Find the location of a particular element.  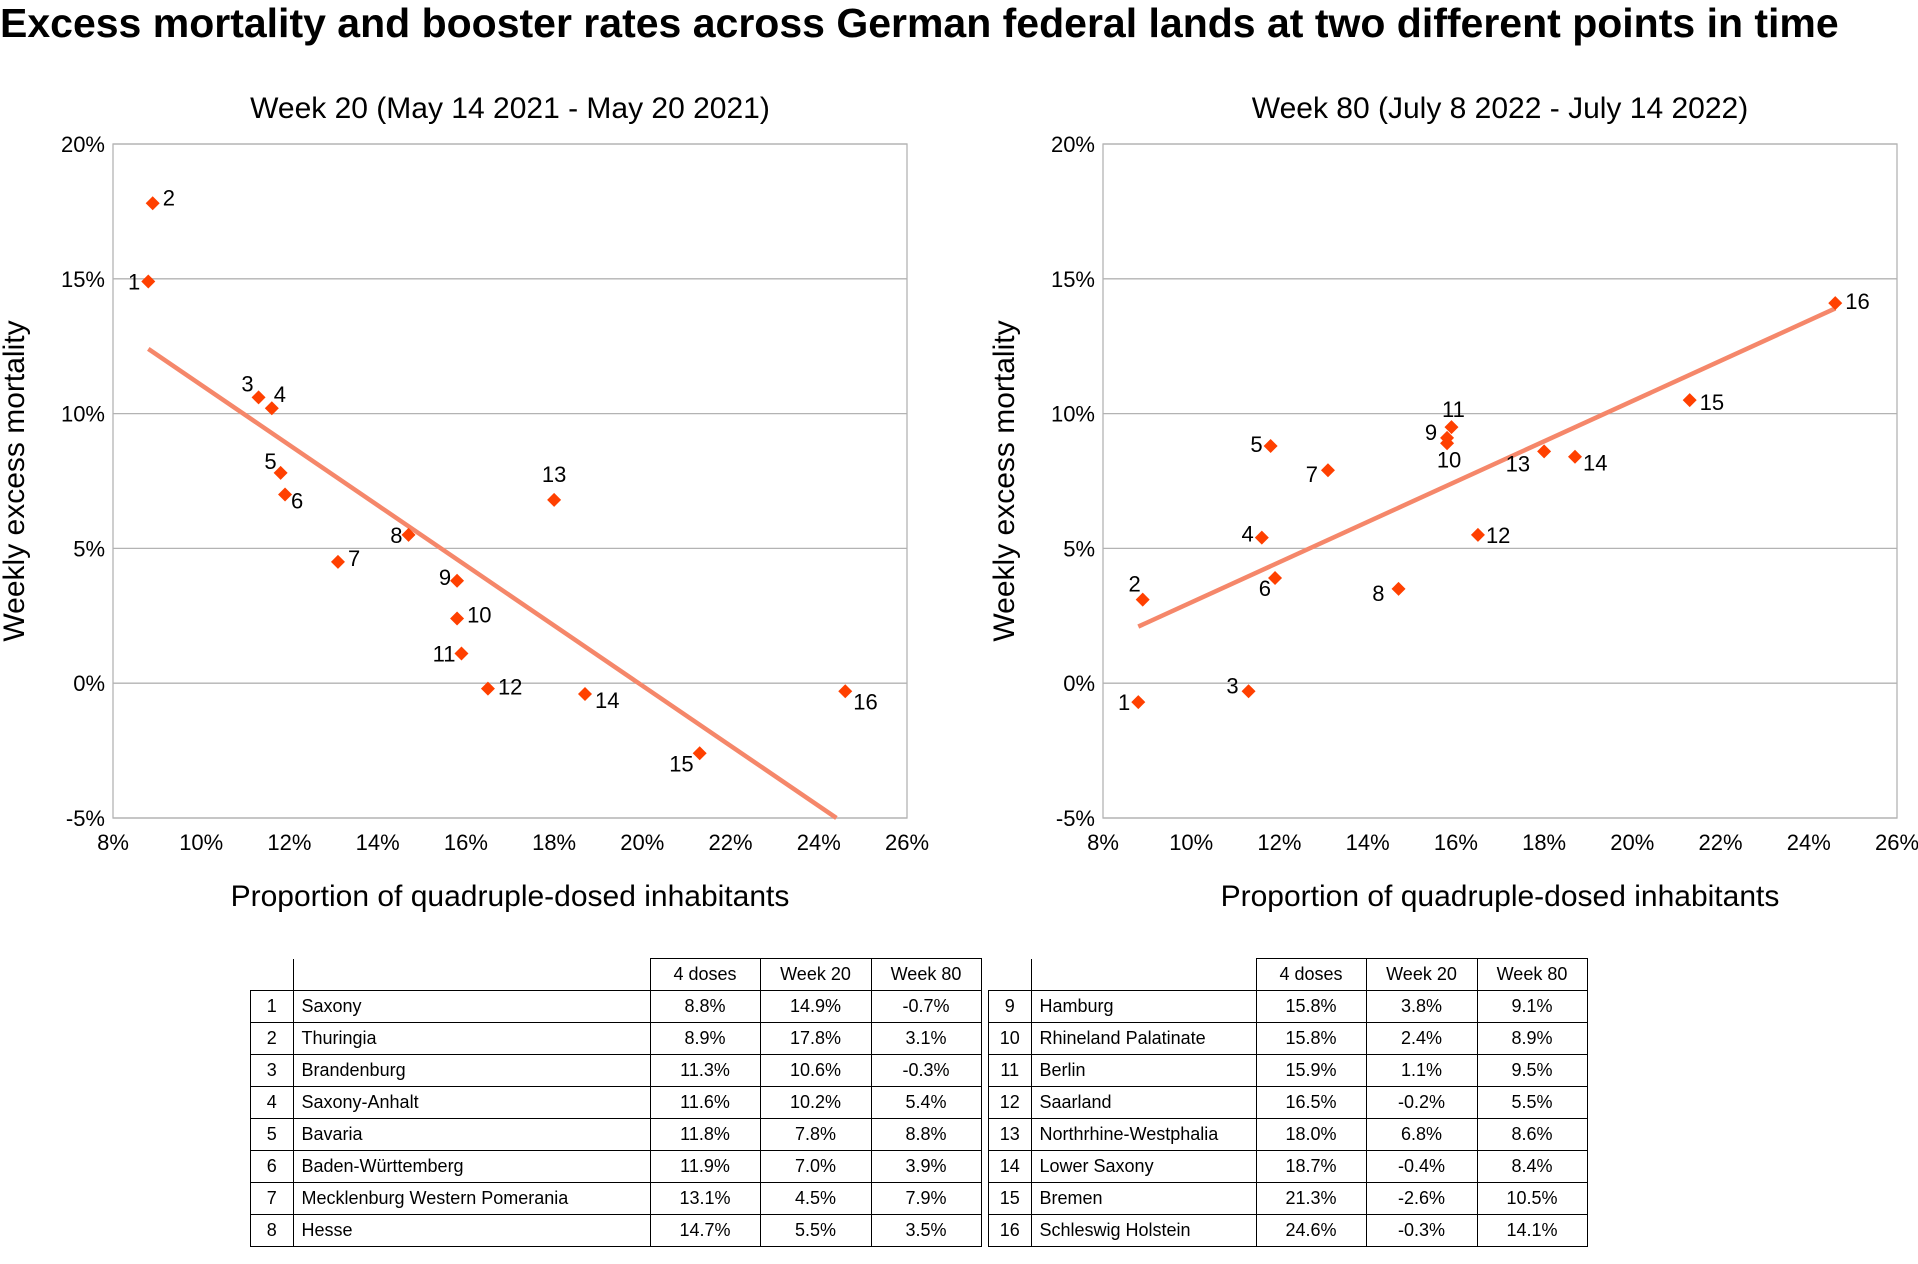

value-cell: 1.1% is located at coordinates (1421, 1070).